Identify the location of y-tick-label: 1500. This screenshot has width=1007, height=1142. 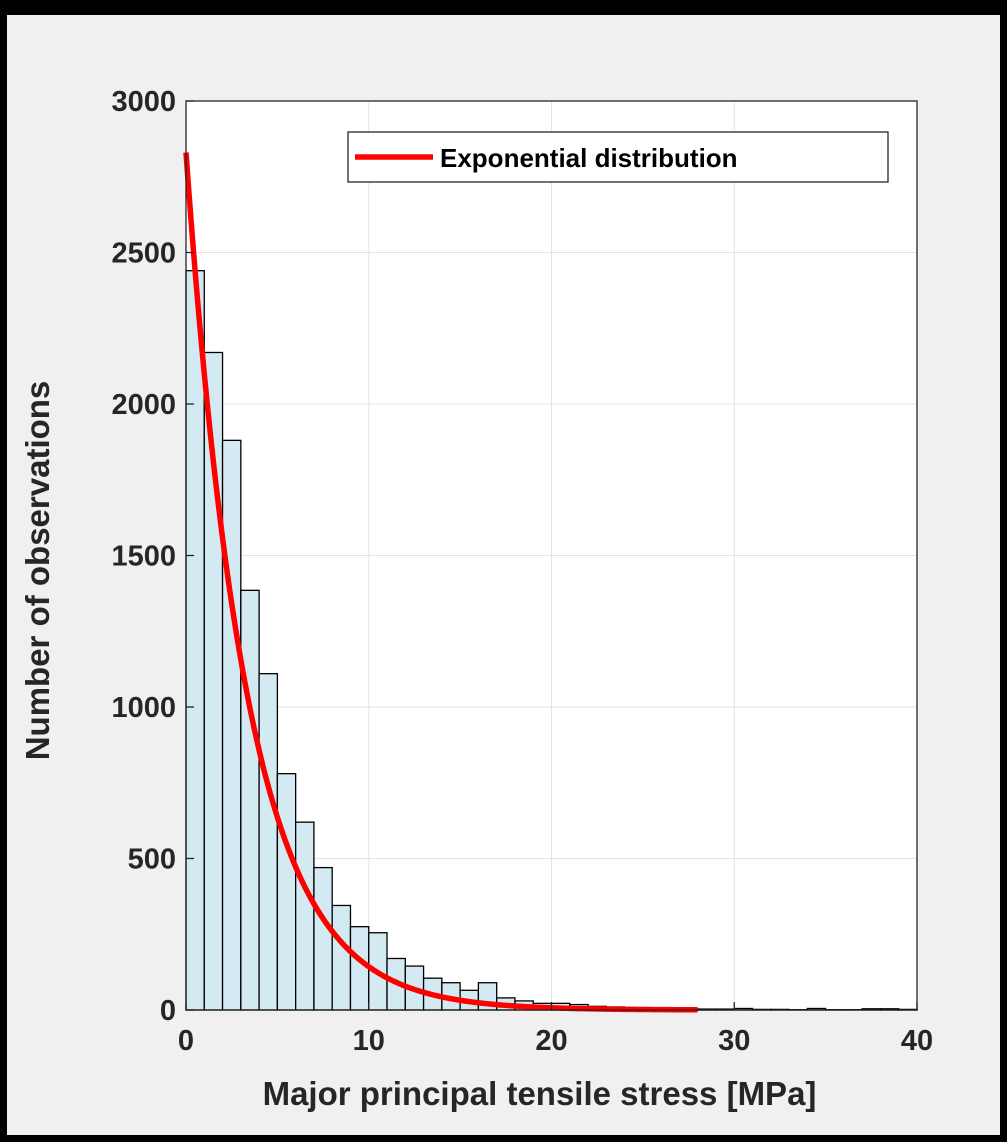
(143, 557).